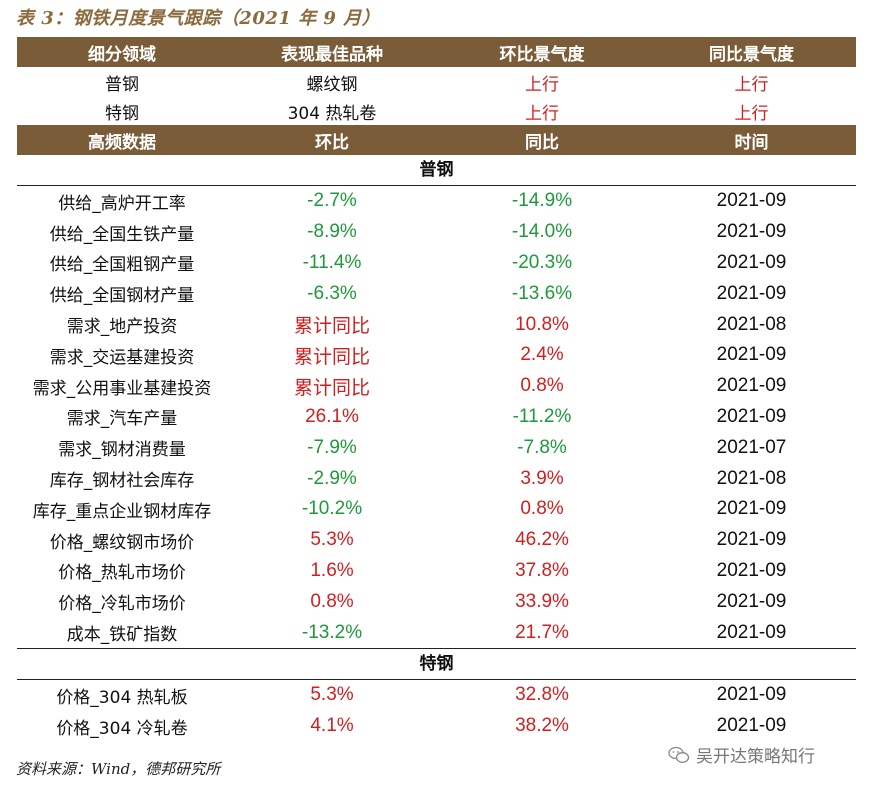  I want to click on segment-cell: 普钢, so click(122, 84).